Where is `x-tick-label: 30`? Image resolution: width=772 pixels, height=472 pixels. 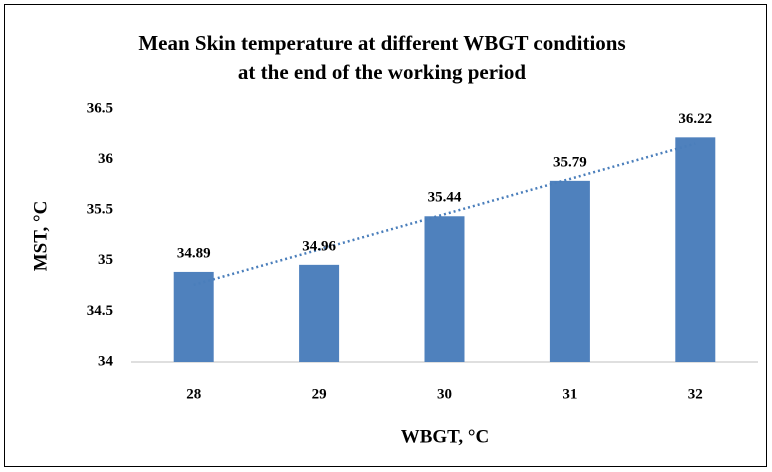
x-tick-label: 30 is located at coordinates (444, 394).